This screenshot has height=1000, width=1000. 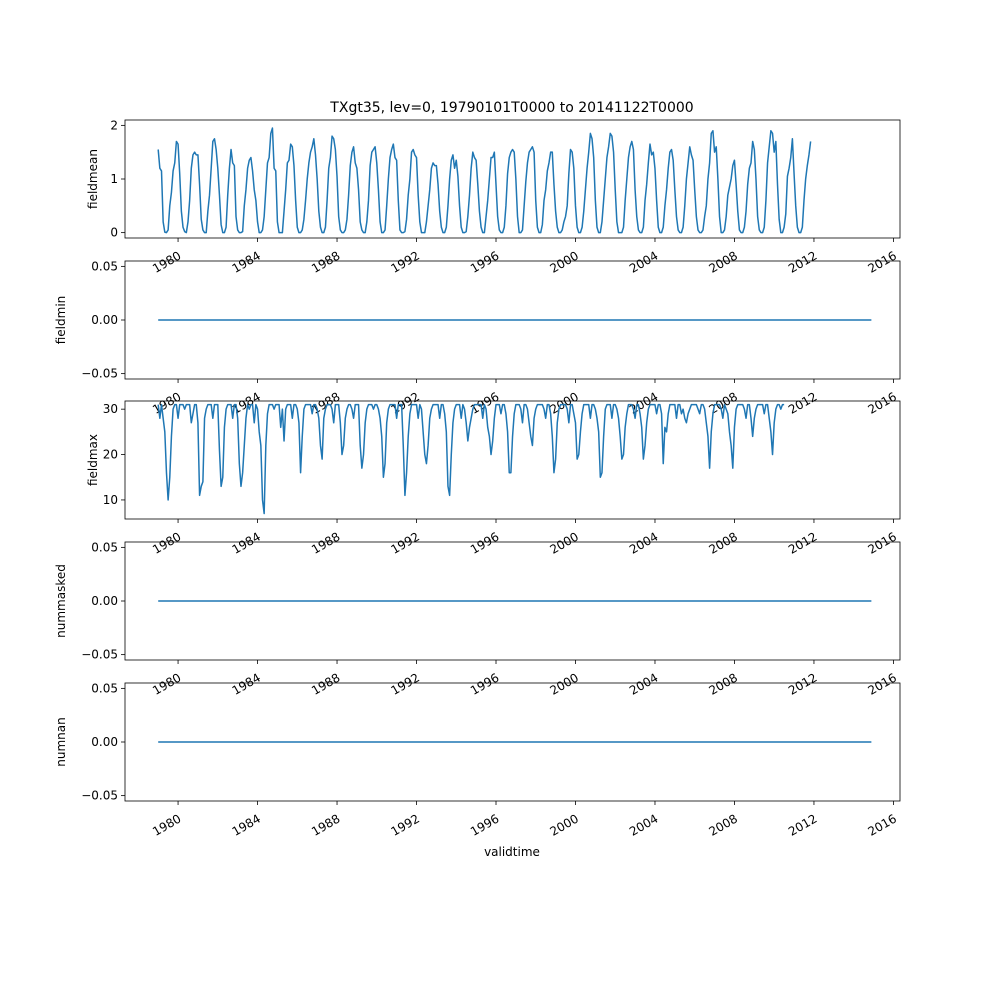 I want to click on axes-frame, so click(x=512, y=460).